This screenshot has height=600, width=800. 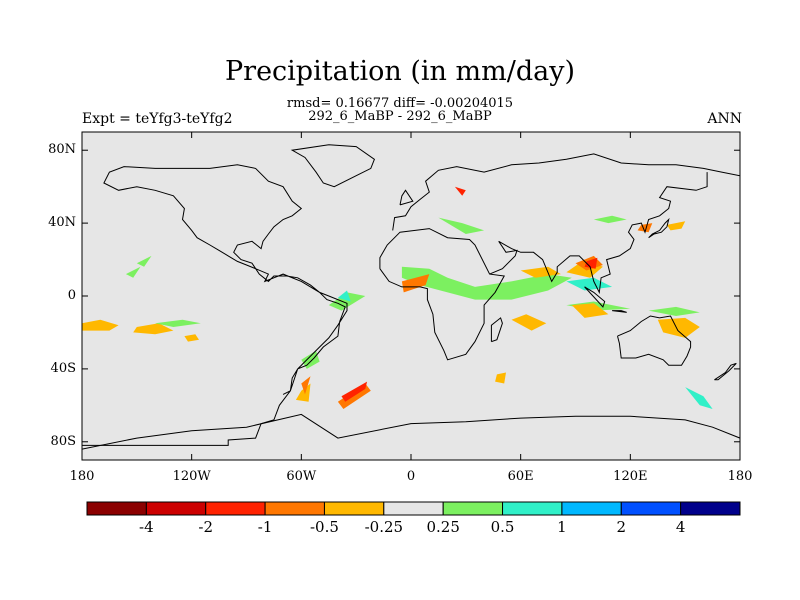 I want to click on colorbar-label-2: -1, so click(x=265, y=527).